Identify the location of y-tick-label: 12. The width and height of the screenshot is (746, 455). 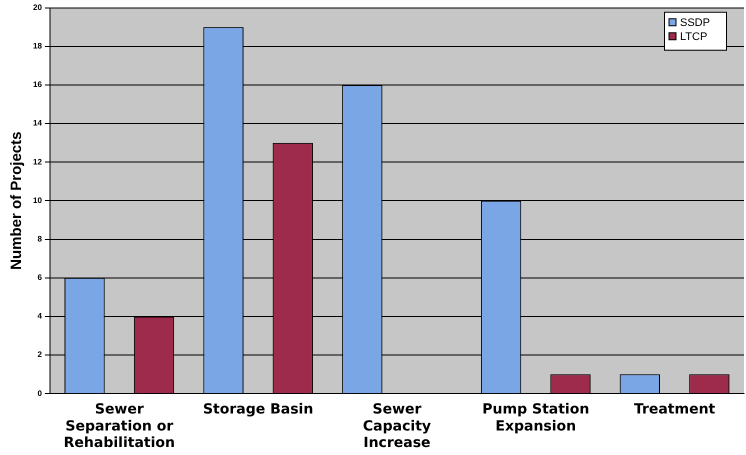
(37, 161).